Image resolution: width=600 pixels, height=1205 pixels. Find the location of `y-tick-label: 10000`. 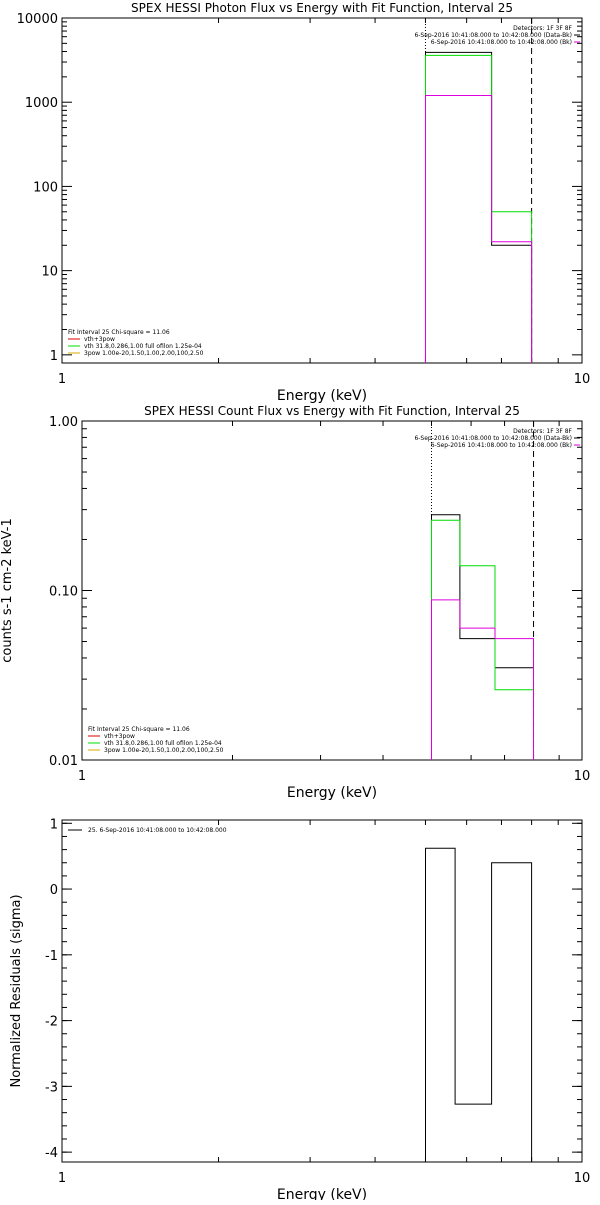

y-tick-label: 10000 is located at coordinates (37, 19).